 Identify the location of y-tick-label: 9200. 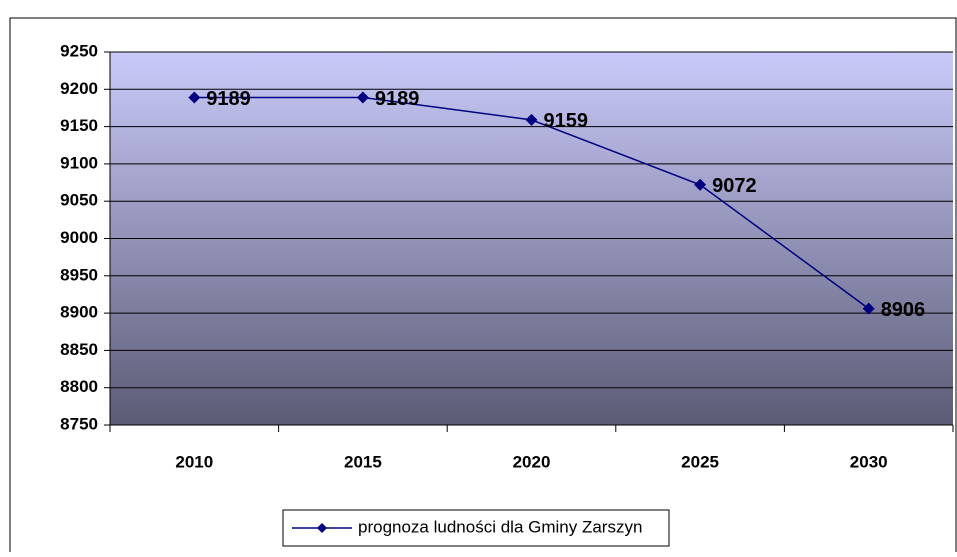
(79, 88).